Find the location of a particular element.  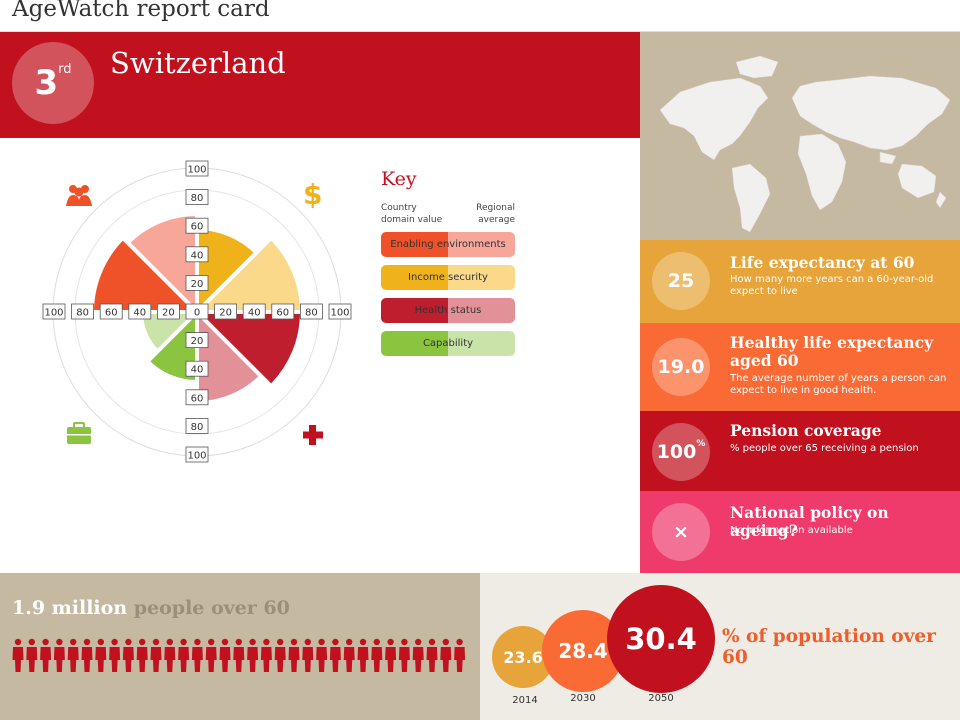

key-row: Health status is located at coordinates (448, 310).